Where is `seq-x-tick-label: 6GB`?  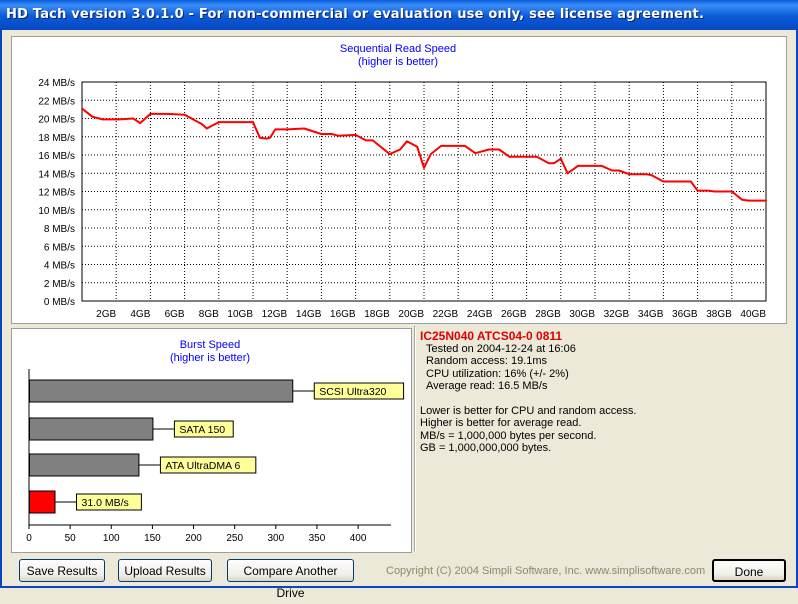
seq-x-tick-label: 6GB is located at coordinates (175, 314).